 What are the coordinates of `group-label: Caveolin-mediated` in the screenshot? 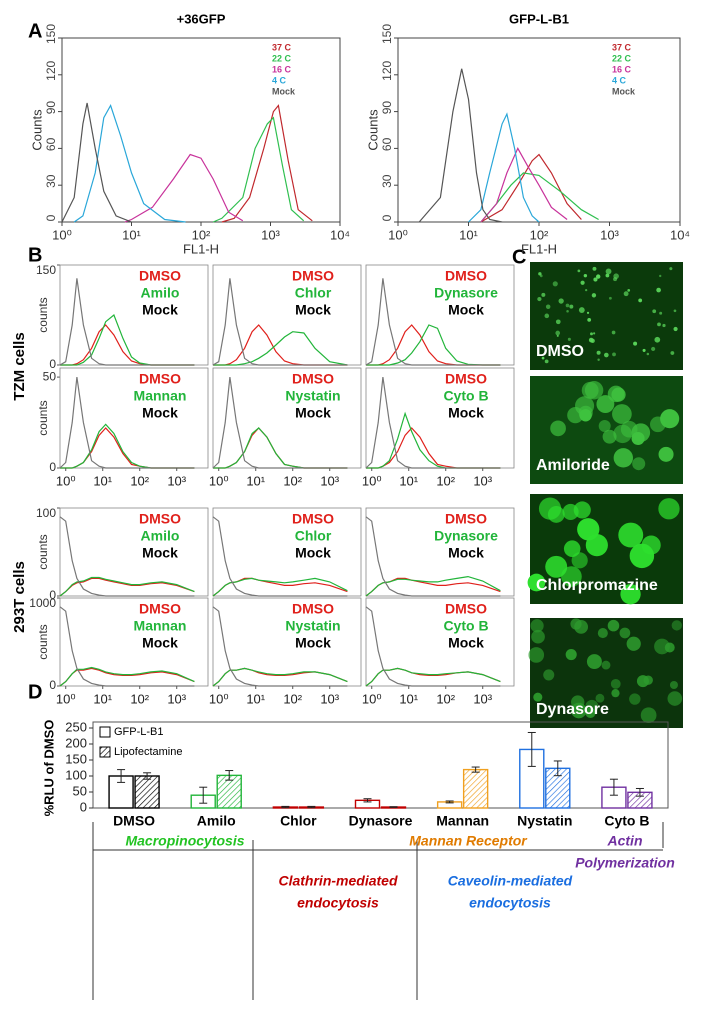 It's located at (510, 881).